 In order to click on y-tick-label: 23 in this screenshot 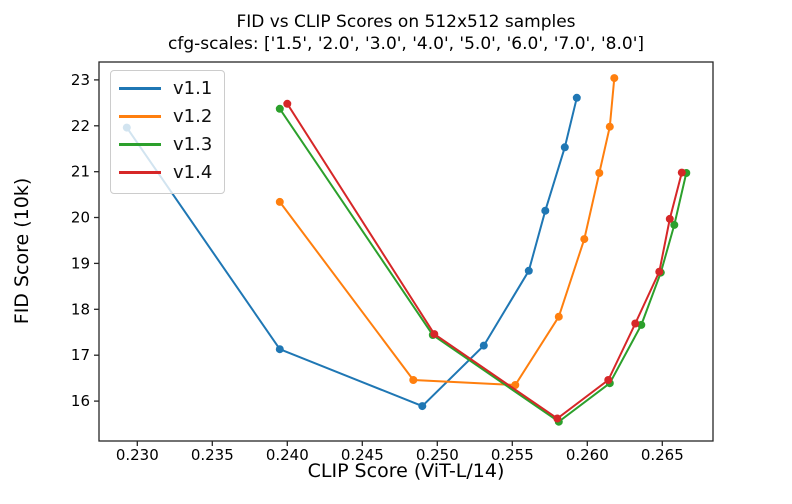, I will do `click(80, 80)`.